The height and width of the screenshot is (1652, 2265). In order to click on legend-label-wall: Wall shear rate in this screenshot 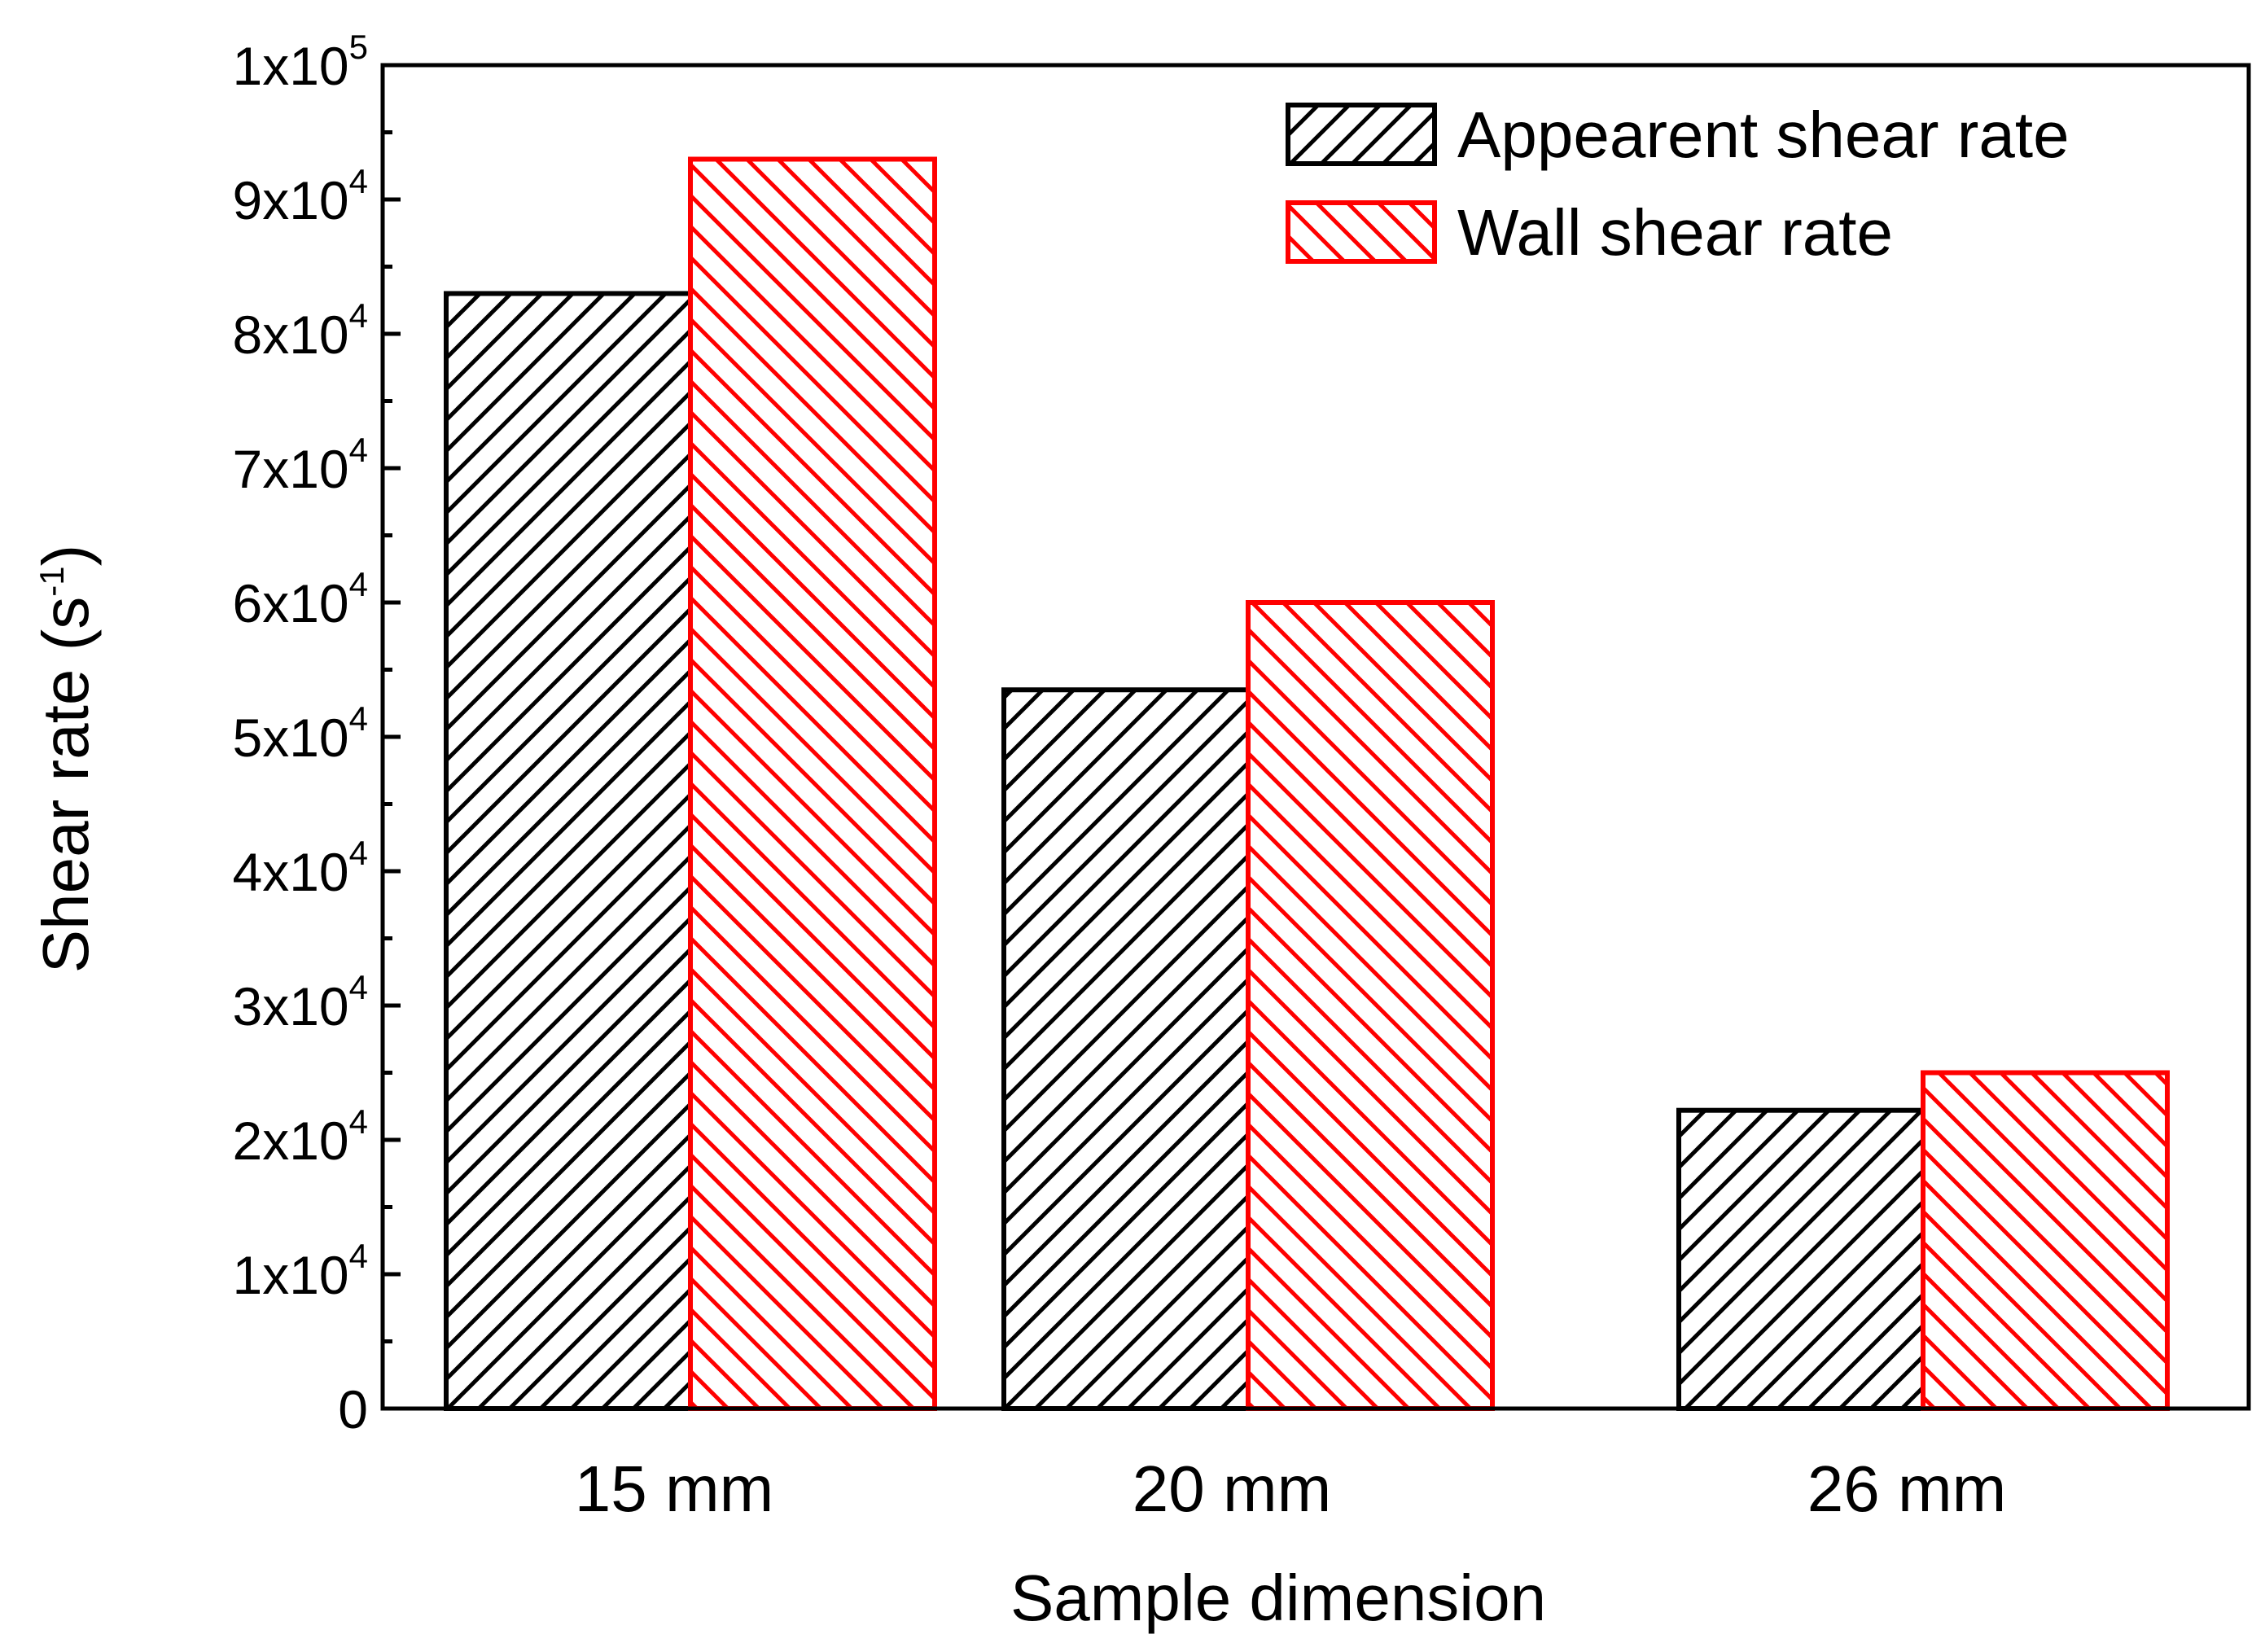, I will do `click(1675, 232)`.